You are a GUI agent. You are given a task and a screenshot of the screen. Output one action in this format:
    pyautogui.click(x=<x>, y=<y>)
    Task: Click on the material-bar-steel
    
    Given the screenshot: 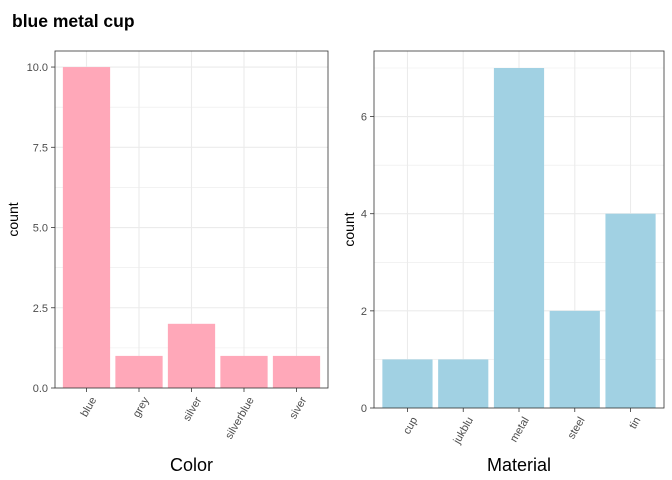 What is the action you would take?
    pyautogui.click(x=574, y=359)
    